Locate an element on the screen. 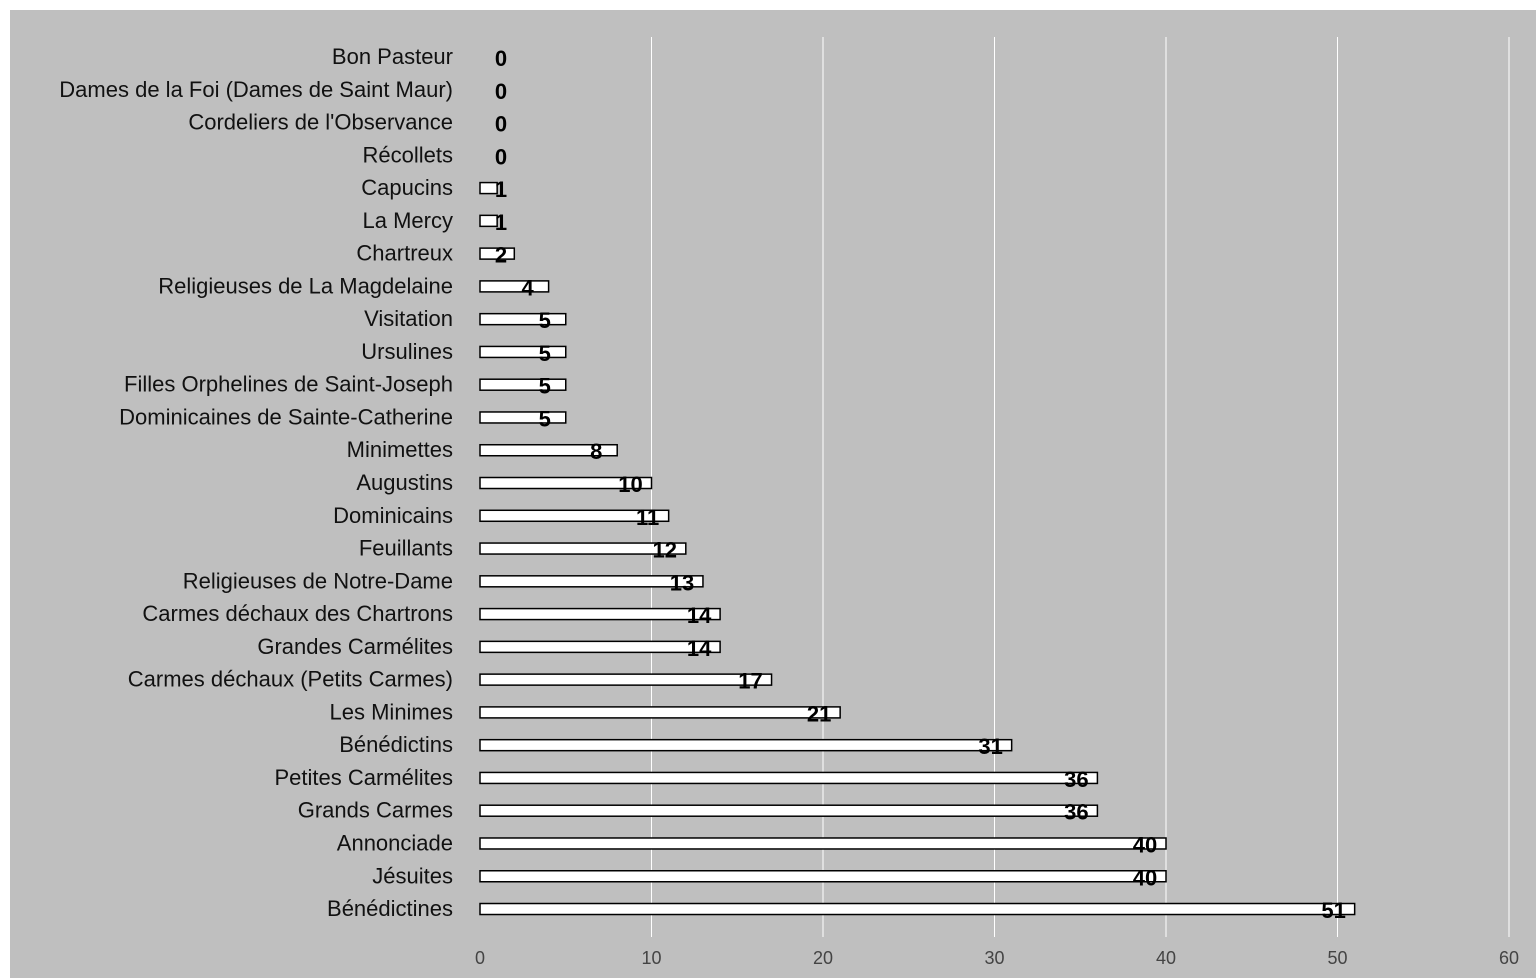 Image resolution: width=1536 pixels, height=978 pixels. category-label: Chartreux is located at coordinates (404, 253).